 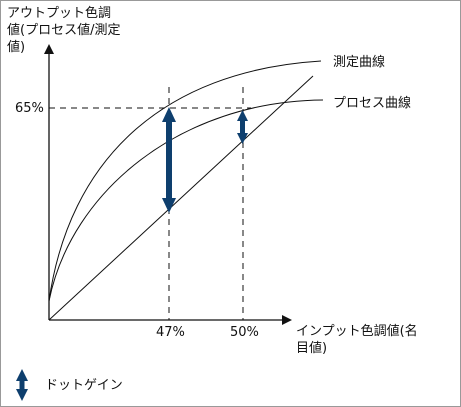 I want to click on measured-curve-label: 測定曲線, so click(x=359, y=62).